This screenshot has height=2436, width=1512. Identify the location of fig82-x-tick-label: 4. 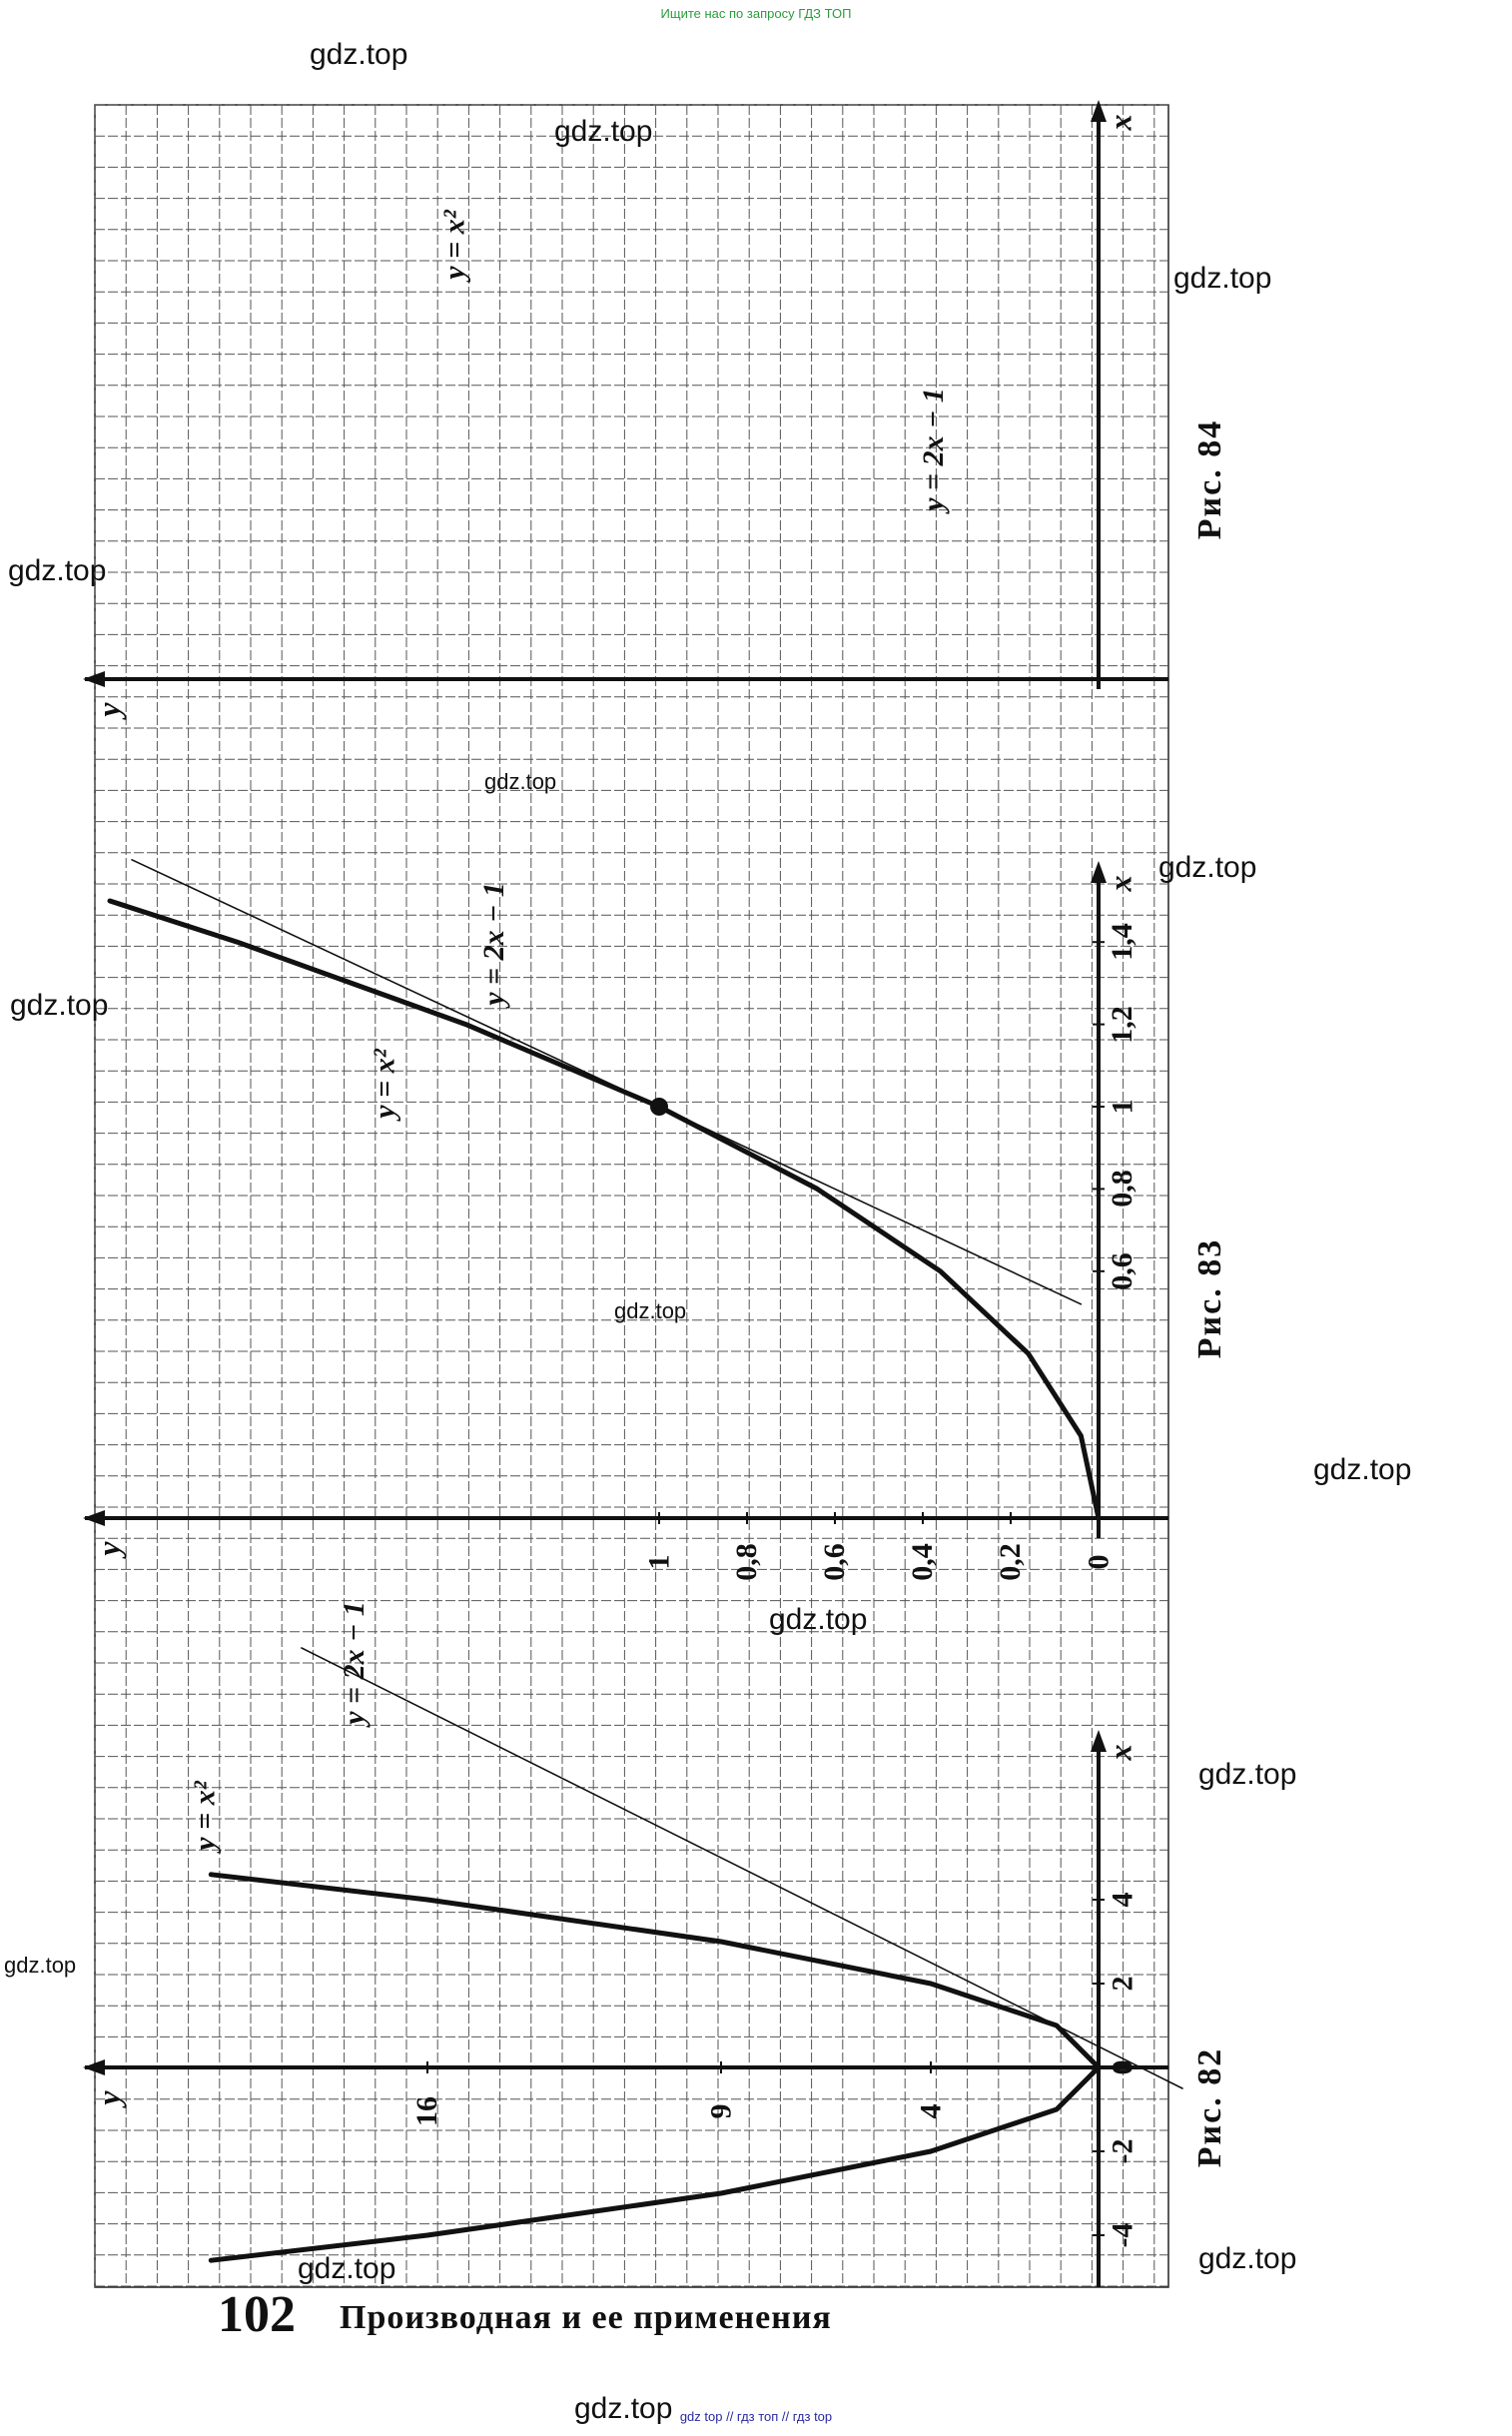
(1122, 1900).